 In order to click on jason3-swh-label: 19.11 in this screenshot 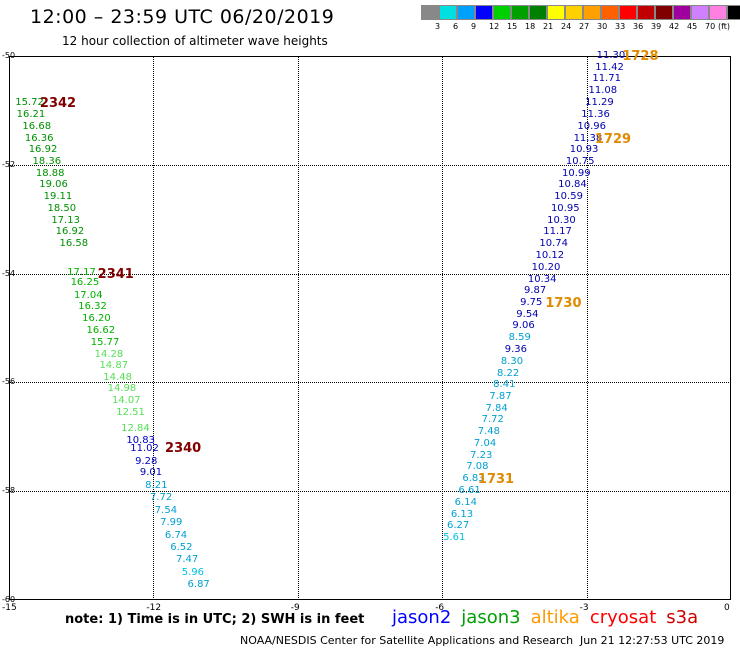, I will do `click(58, 196)`.